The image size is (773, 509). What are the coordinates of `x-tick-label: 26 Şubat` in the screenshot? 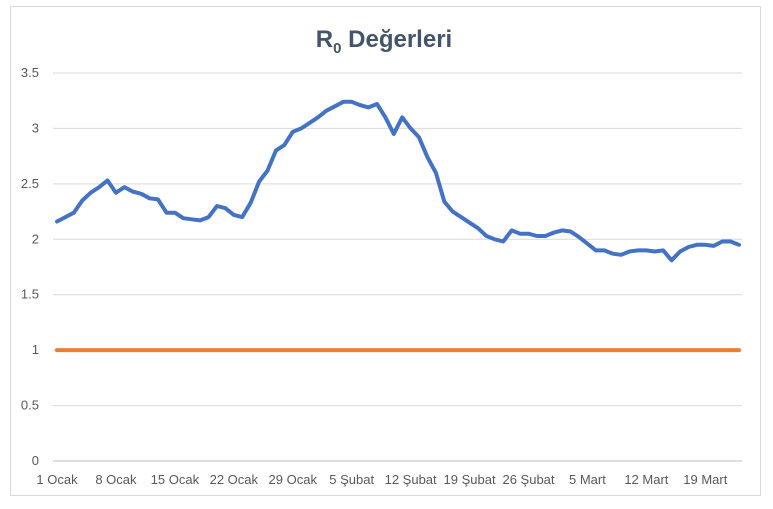 It's located at (528, 479).